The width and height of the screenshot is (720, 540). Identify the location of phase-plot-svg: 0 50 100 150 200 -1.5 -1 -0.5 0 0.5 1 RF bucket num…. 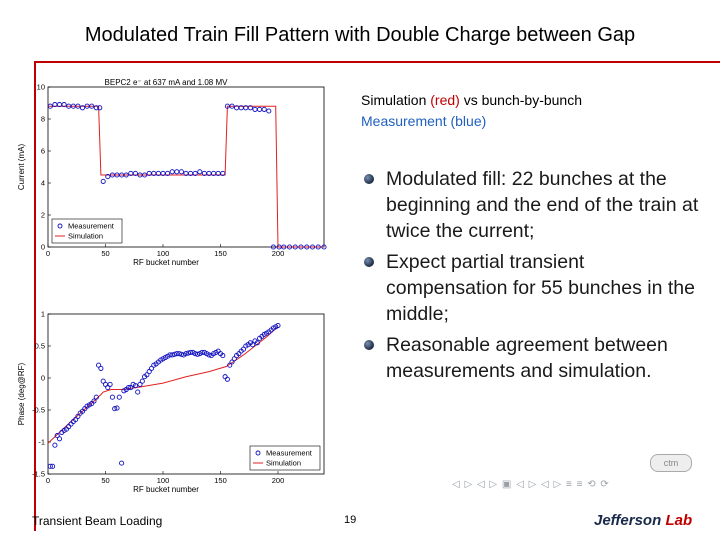
(171, 402).